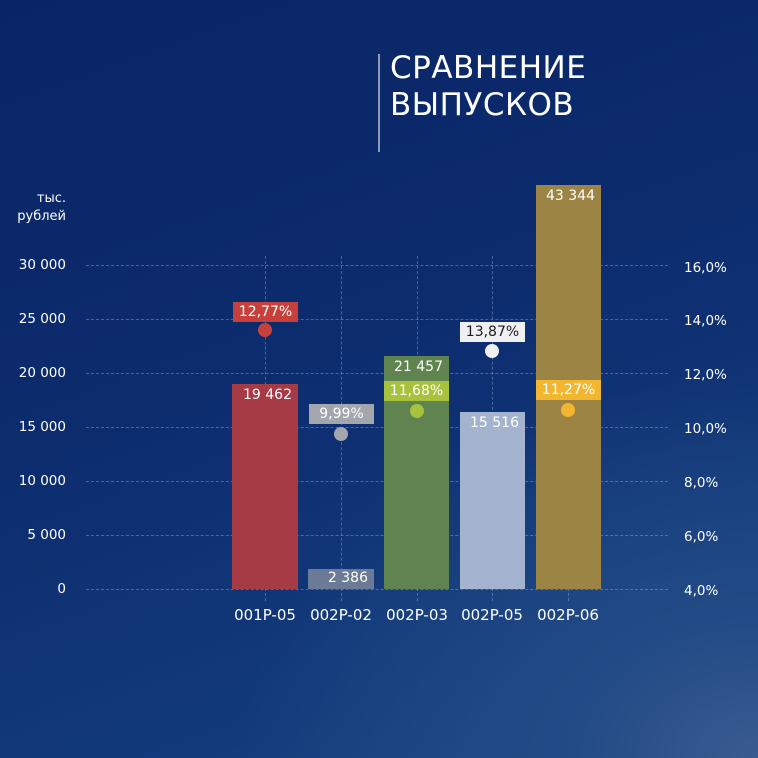 The width and height of the screenshot is (758, 758). What do you see at coordinates (705, 429) in the screenshot?
I see `y-tick-right: 10,0%` at bounding box center [705, 429].